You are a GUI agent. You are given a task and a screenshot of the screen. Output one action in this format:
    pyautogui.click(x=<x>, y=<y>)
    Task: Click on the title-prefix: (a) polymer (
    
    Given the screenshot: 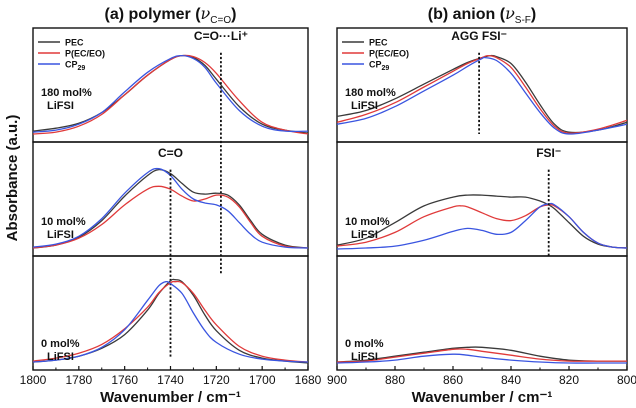 What is the action you would take?
    pyautogui.click(x=153, y=14)
    